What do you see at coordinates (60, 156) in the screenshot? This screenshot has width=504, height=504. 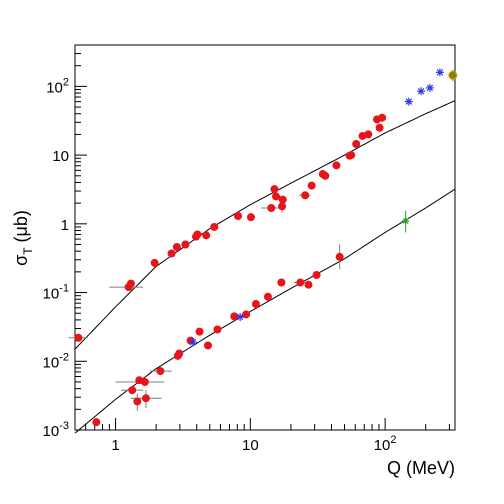 I see `y-tick-label: 10` at bounding box center [60, 156].